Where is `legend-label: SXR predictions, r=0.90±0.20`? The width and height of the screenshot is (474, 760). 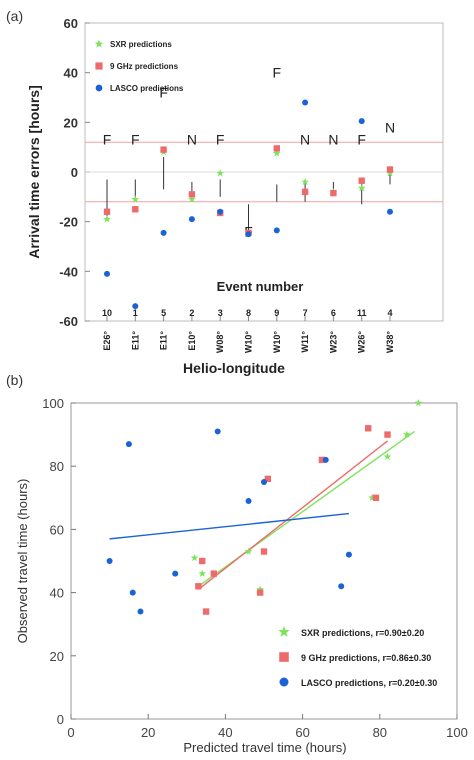
legend-label: SXR predictions, r=0.90±0.20 is located at coordinates (362, 633).